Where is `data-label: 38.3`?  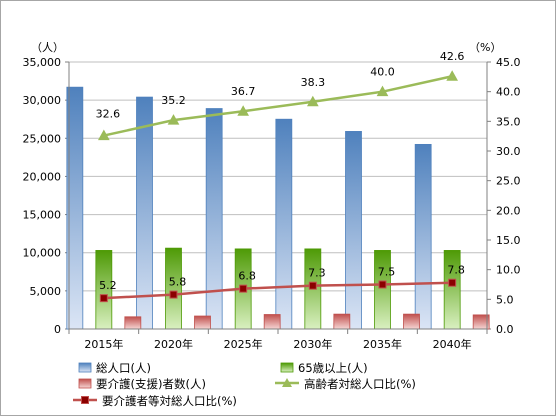
data-label: 38.3 is located at coordinates (313, 82).